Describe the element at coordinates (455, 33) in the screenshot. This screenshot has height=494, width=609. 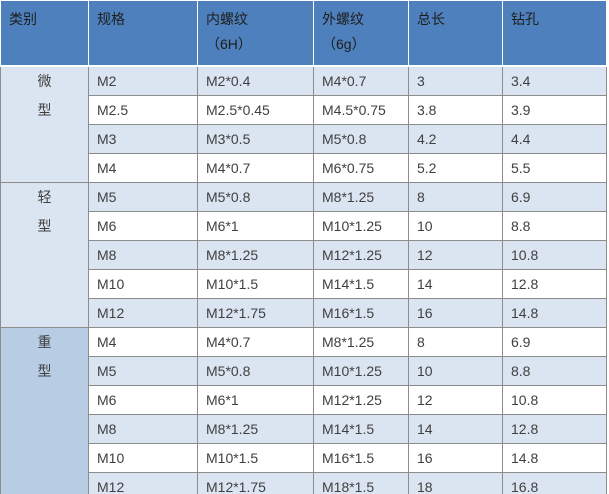
I see `header-cell-total-length: 总长` at that location.